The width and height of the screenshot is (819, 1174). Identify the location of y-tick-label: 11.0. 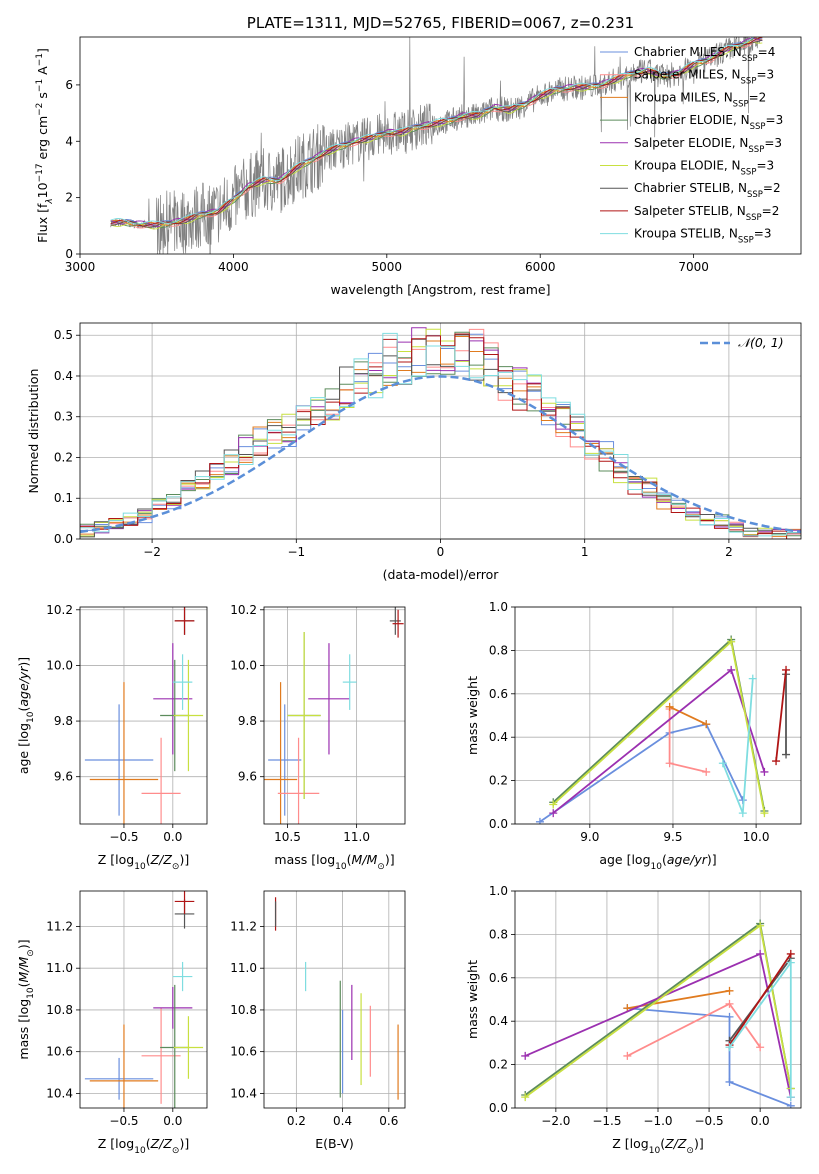
(59, 968).